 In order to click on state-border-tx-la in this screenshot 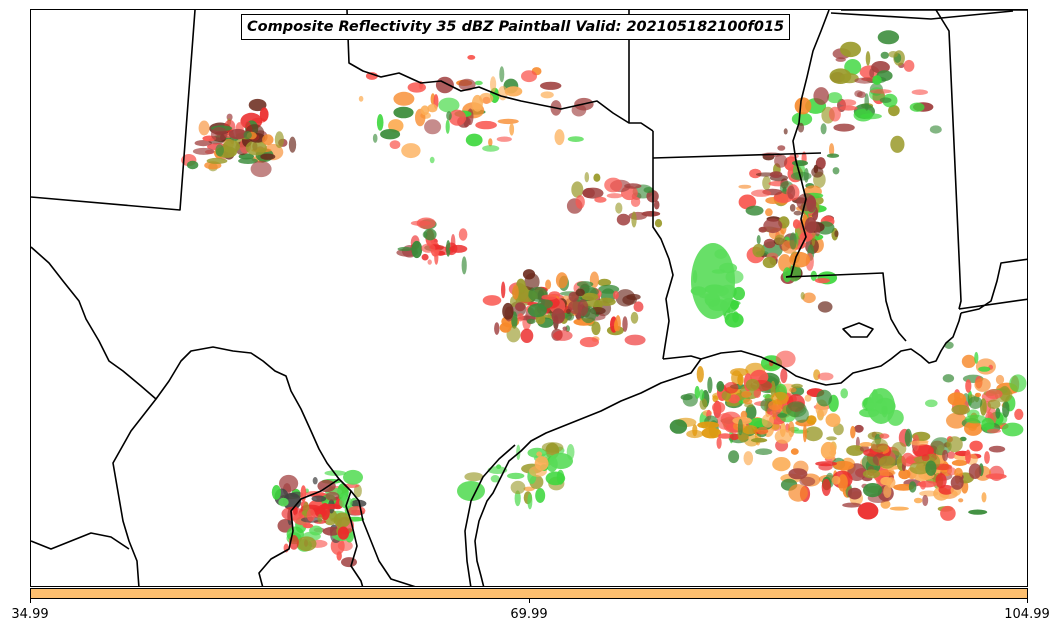, I will do `click(663, 245)`.